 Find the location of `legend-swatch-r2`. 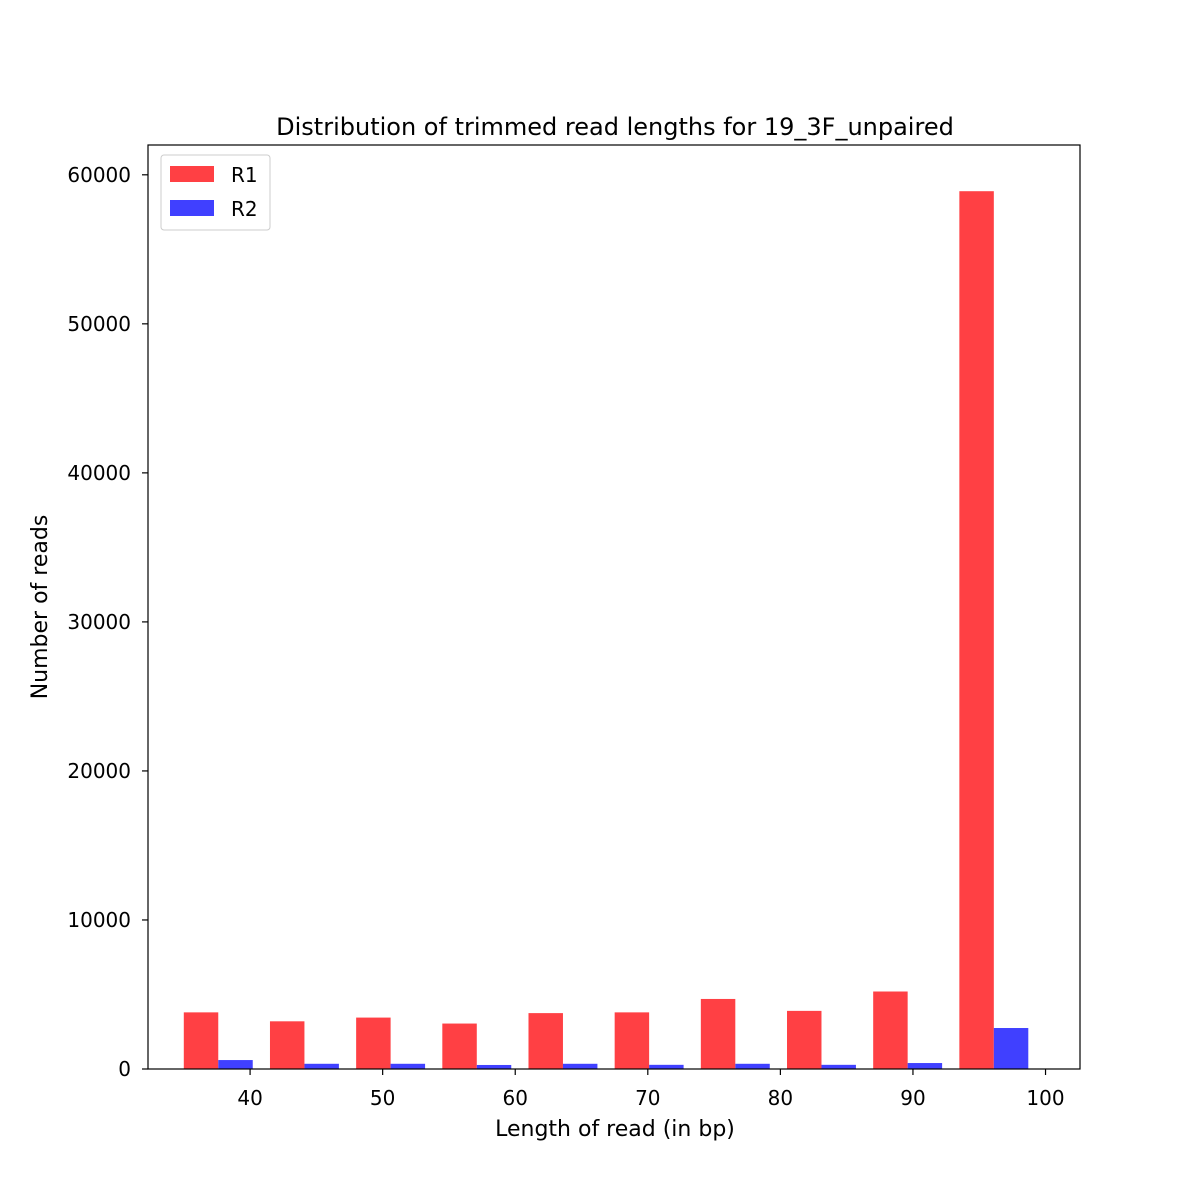

legend-swatch-r2 is located at coordinates (192, 208).